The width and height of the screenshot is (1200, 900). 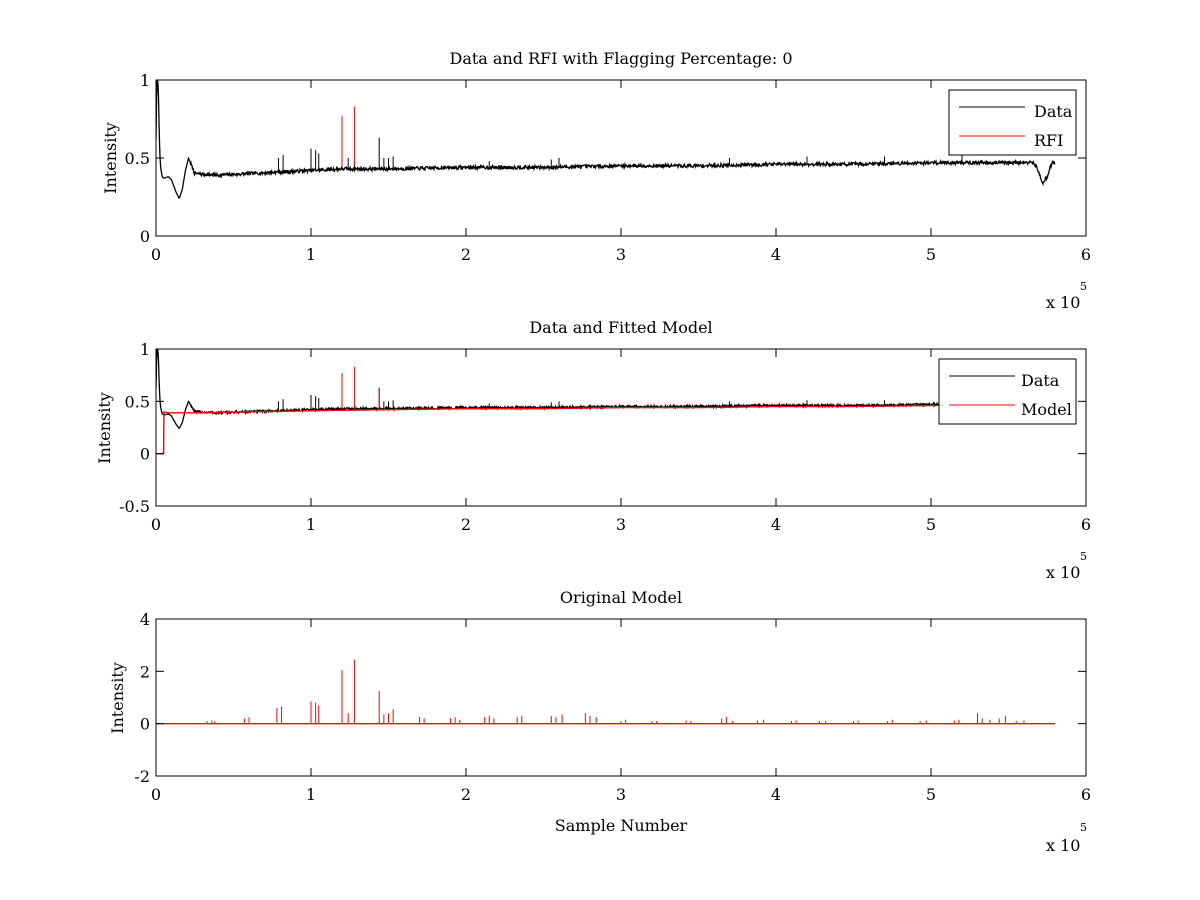 I want to click on subplot-2-x-multiplier: x 10 5, so click(x=1066, y=566).